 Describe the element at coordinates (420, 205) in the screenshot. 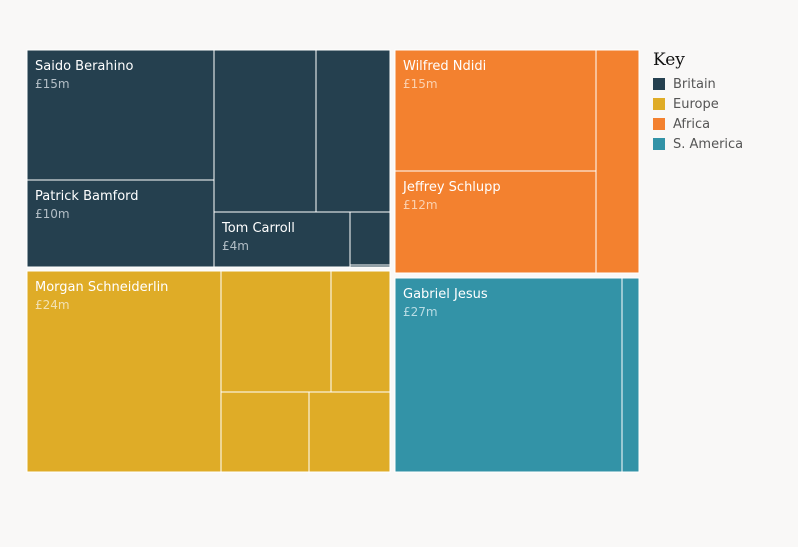

I see `tile-value-jeffrey-schlupp: £12m` at that location.